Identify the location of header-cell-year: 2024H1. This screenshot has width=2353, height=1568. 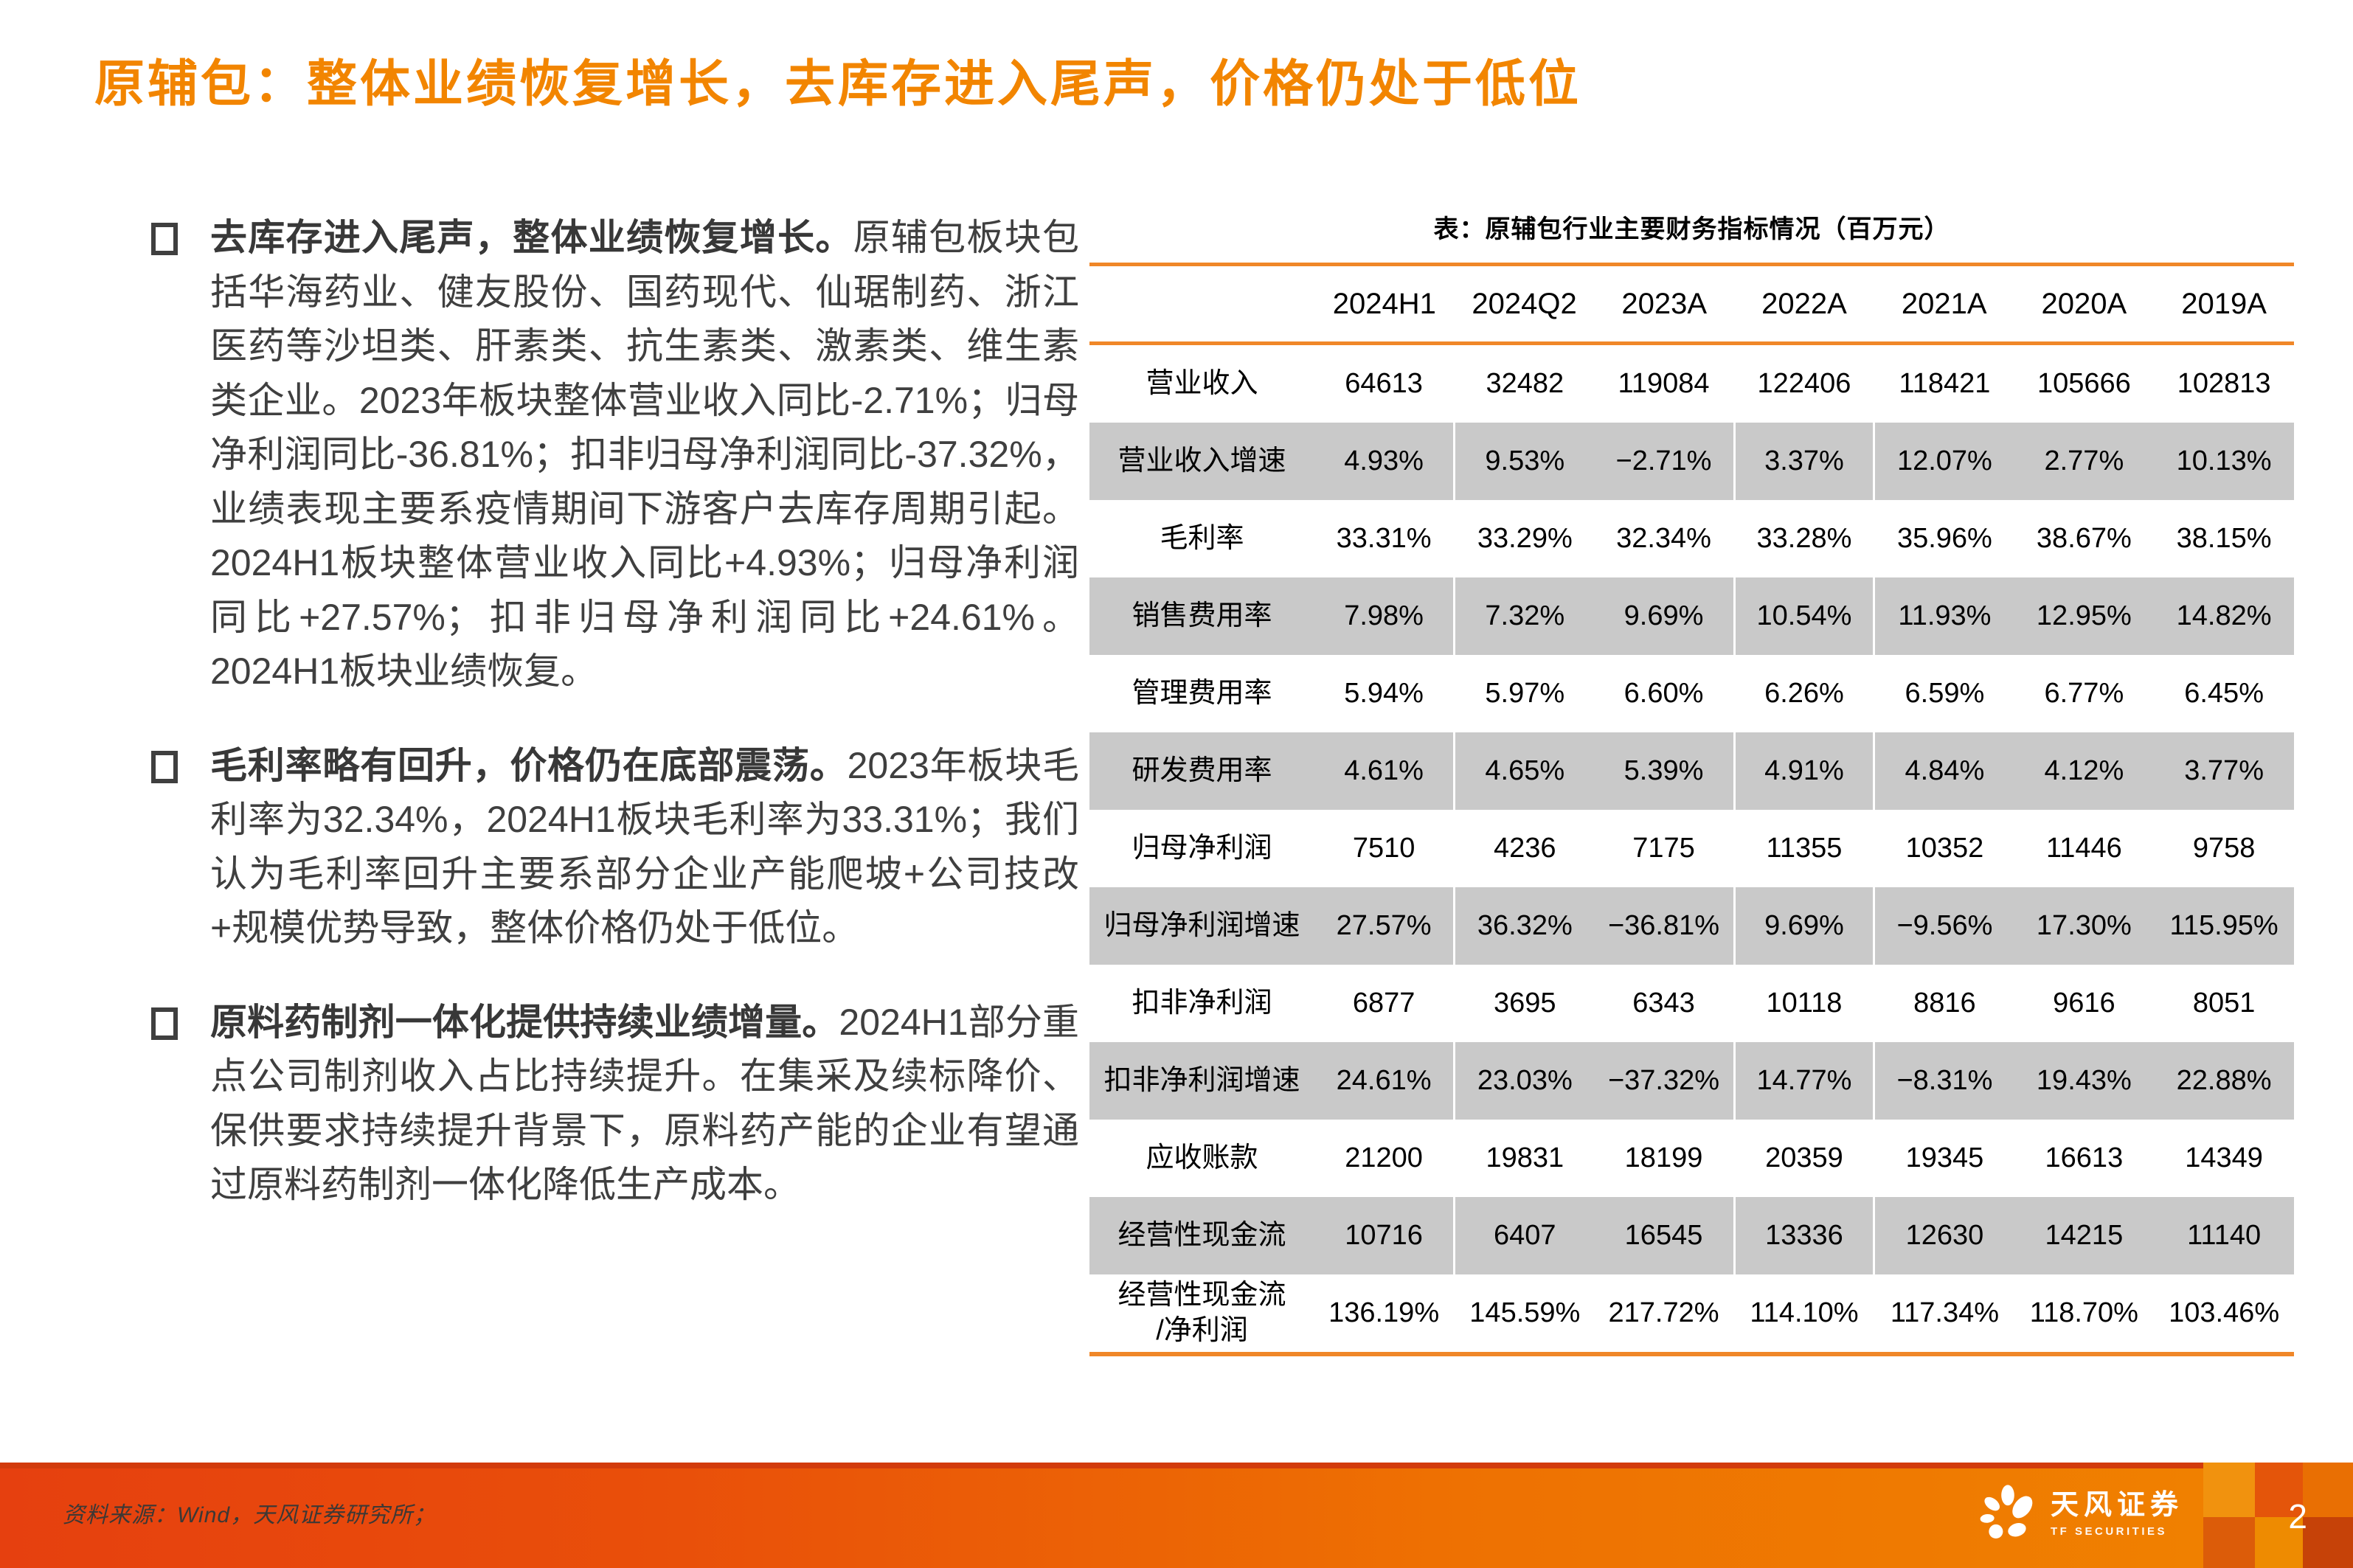
(1384, 304).